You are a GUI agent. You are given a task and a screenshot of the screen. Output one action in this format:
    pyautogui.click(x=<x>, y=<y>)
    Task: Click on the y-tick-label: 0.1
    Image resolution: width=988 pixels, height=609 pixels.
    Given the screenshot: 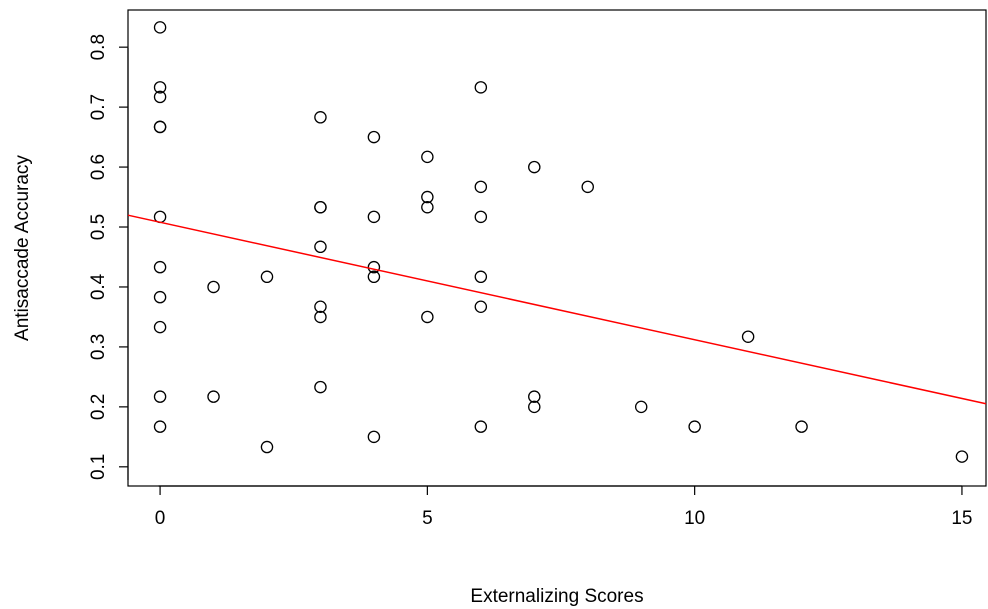 What is the action you would take?
    pyautogui.click(x=98, y=467)
    